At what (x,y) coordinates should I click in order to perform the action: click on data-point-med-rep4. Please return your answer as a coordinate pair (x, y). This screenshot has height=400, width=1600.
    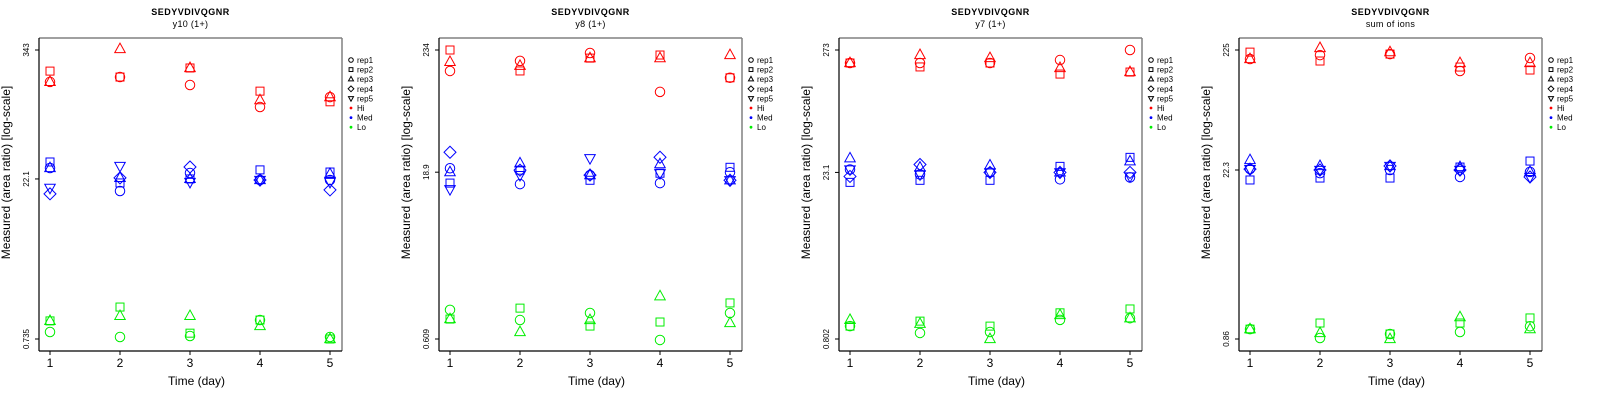
    Looking at the image, I should click on (120, 178).